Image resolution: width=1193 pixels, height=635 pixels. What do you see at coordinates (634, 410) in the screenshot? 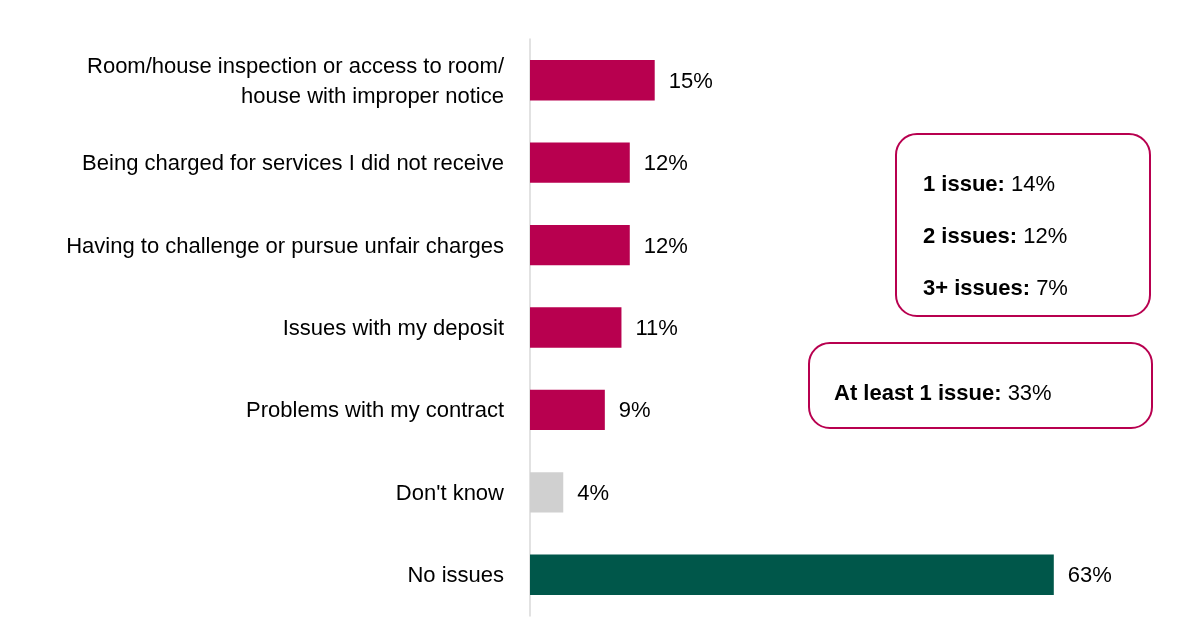
I see `data-label: 9%` at bounding box center [634, 410].